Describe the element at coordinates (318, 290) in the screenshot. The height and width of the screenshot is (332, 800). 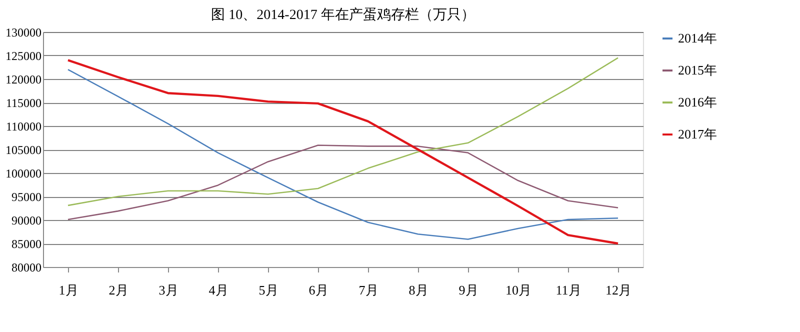
I see `x-tick-label: 6月` at that location.